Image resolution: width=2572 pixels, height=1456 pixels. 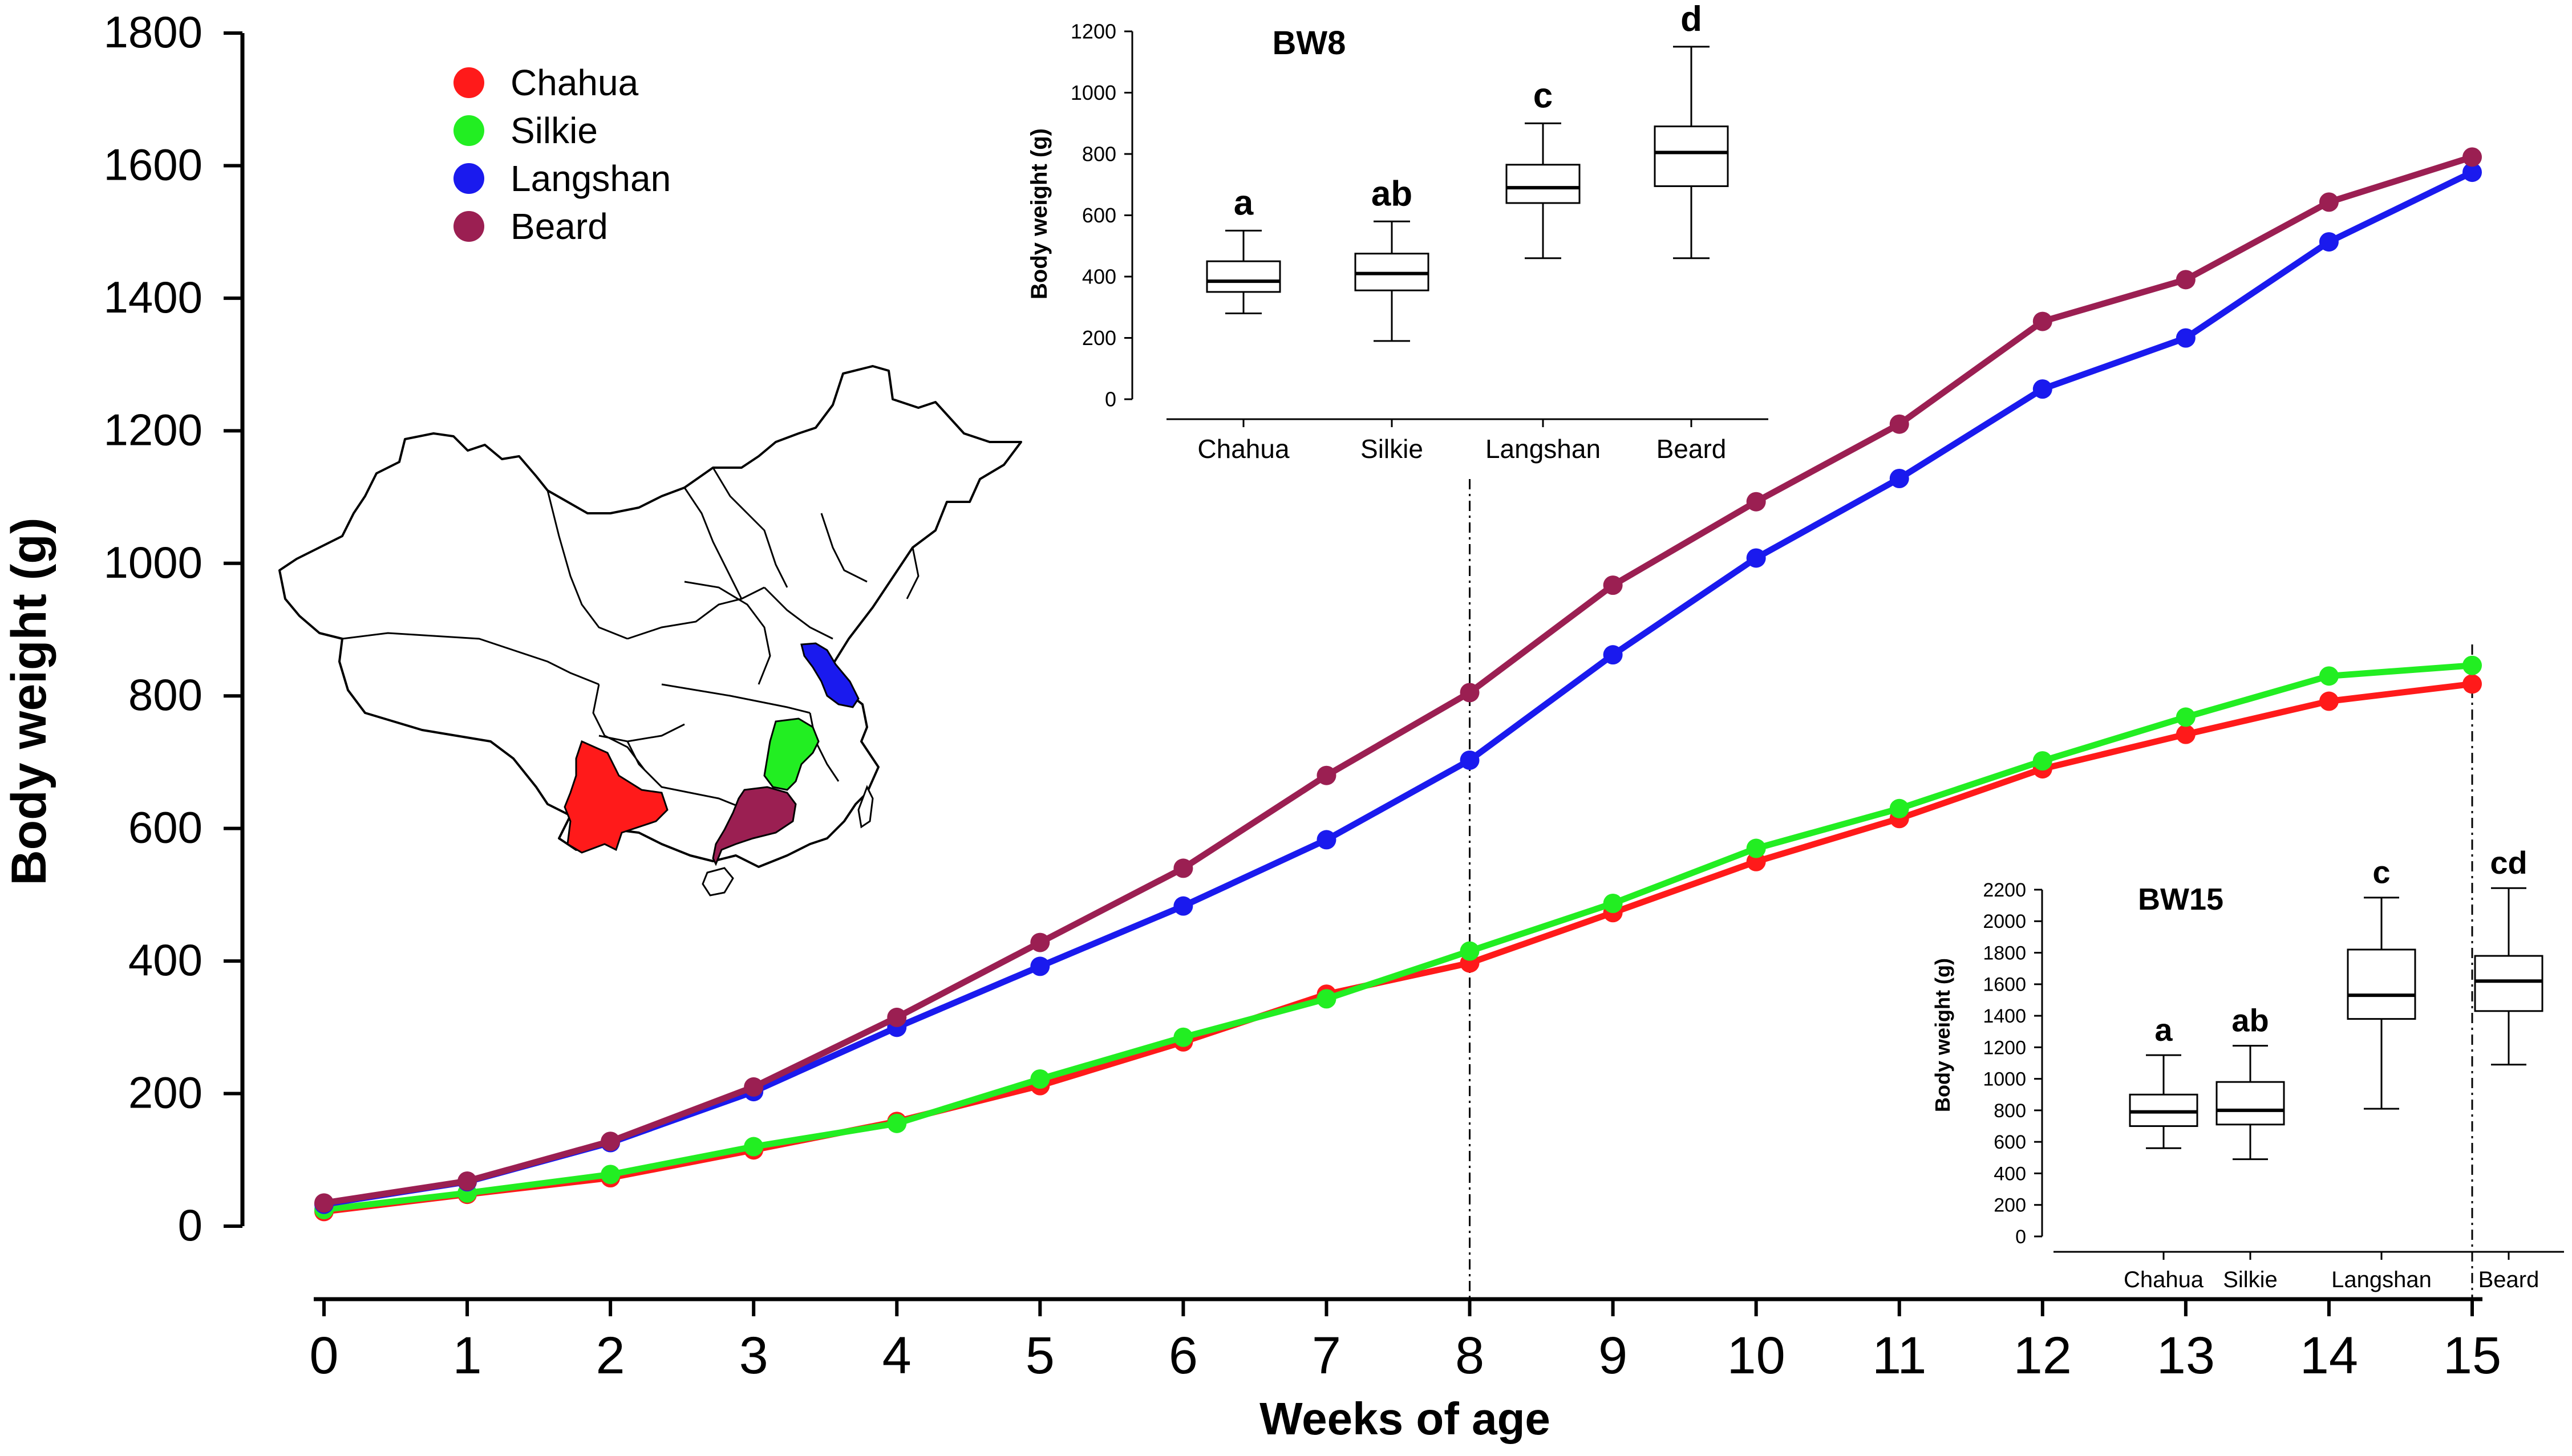 I want to click on y-tick-label: 600, so click(x=165, y=828).